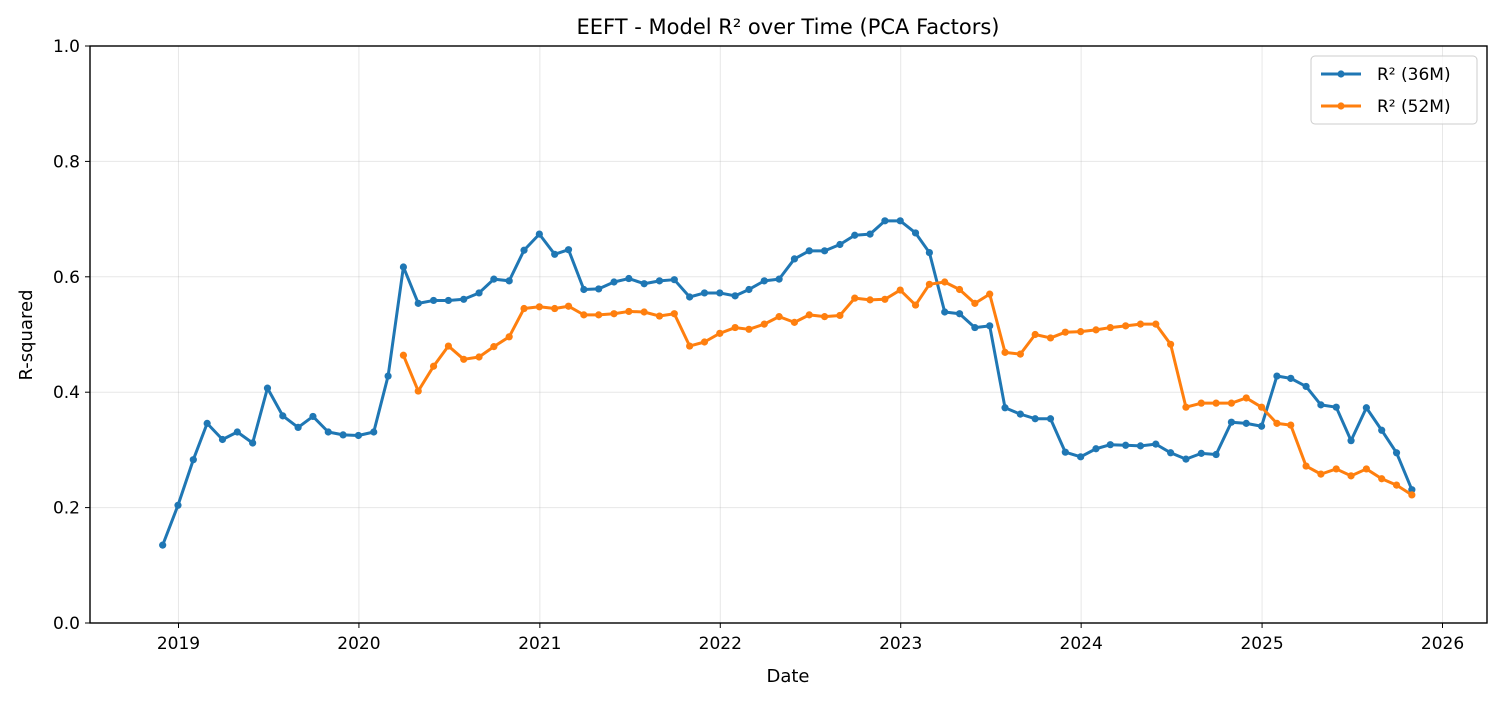  What do you see at coordinates (1261, 644) in the screenshot?
I see `x-tick-label: 2025` at bounding box center [1261, 644].